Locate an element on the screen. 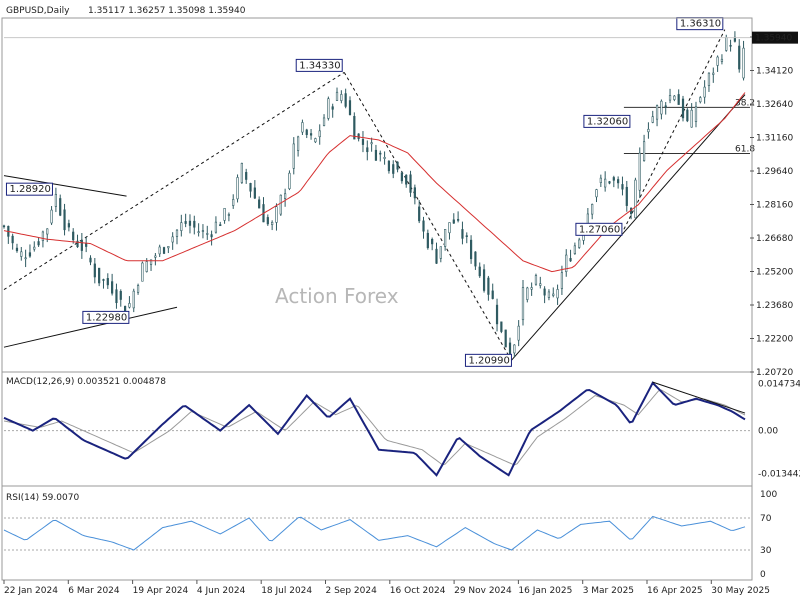 This screenshot has width=800, height=600. price-annotation-box is located at coordinates (29, 189).